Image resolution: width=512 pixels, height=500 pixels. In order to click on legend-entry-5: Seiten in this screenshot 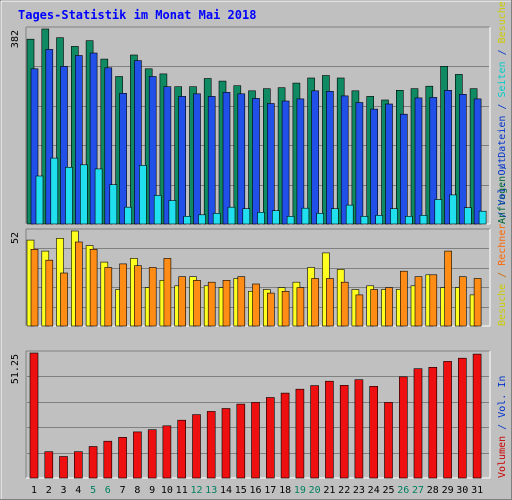, I will do `click(502, 79)`.